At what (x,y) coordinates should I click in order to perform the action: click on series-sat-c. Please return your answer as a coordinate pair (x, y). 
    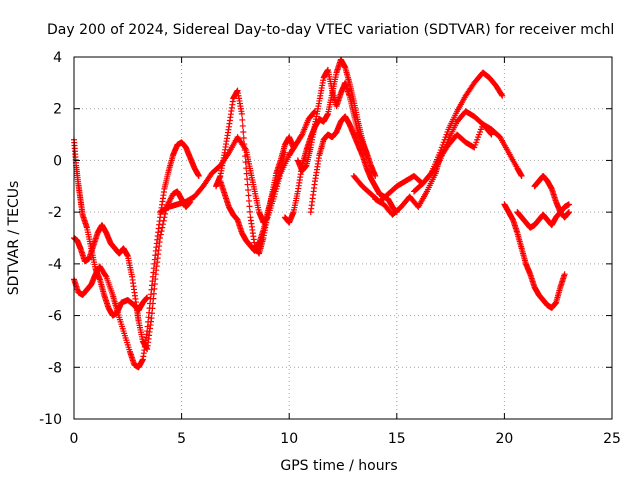
    Looking at the image, I should click on (136, 255).